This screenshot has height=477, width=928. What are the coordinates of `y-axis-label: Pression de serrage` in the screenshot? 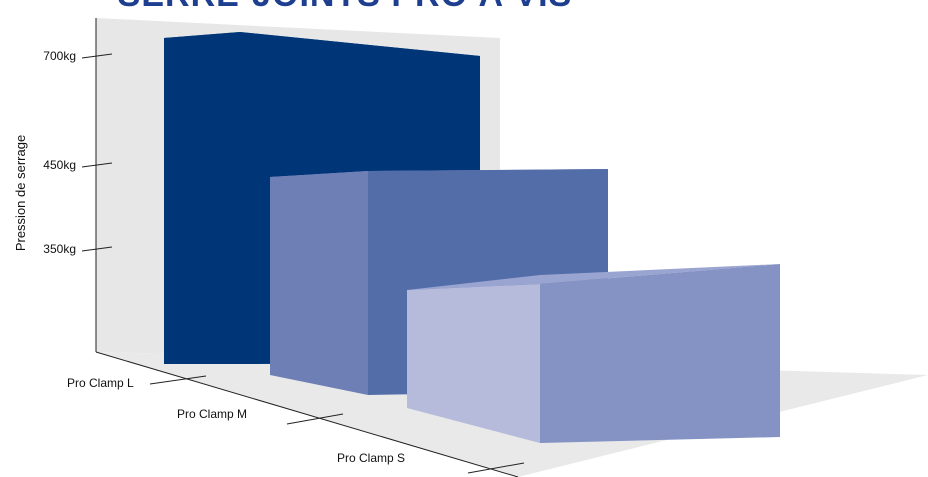 It's located at (20, 193).